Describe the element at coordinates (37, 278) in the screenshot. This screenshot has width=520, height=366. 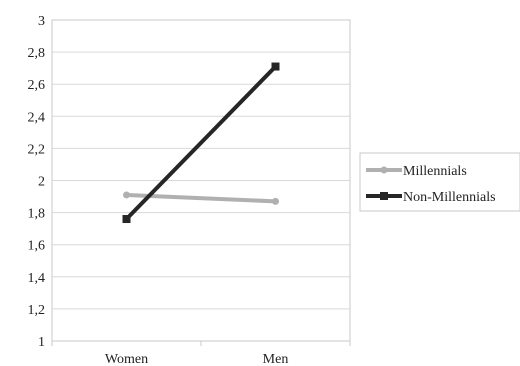
I see `y-tick-label: 1,4` at that location.